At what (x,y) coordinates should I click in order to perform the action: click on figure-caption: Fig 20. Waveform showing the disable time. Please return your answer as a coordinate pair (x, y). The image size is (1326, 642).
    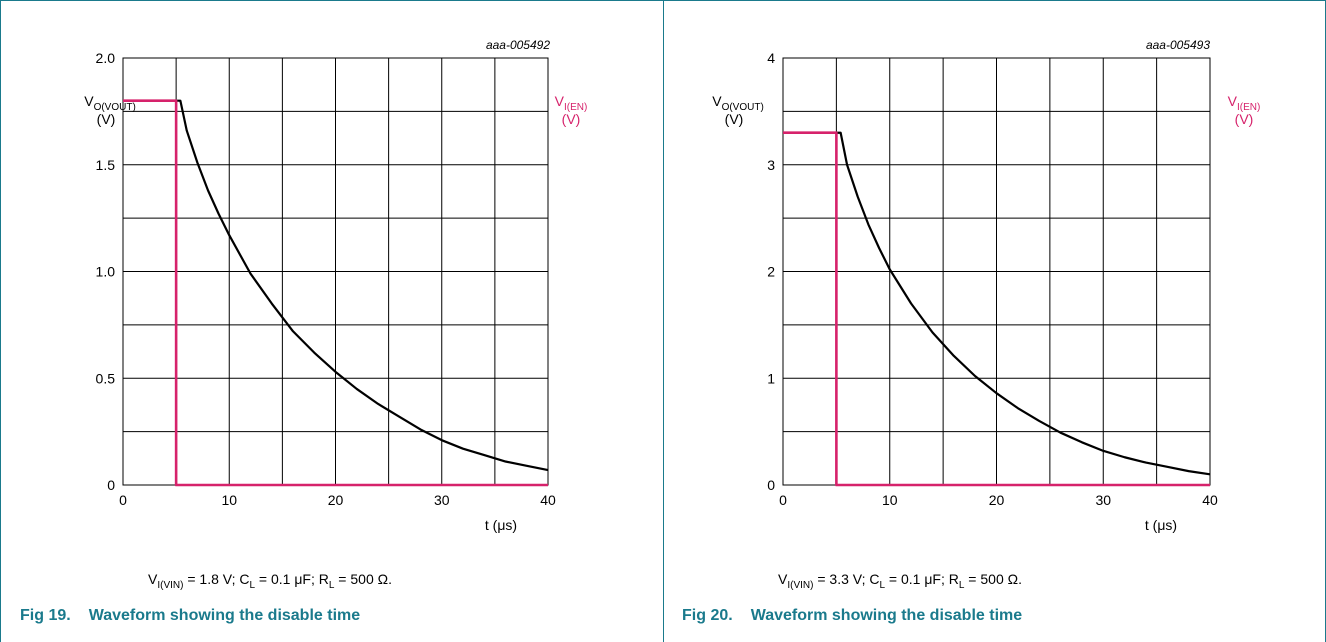
    Looking at the image, I should click on (852, 616).